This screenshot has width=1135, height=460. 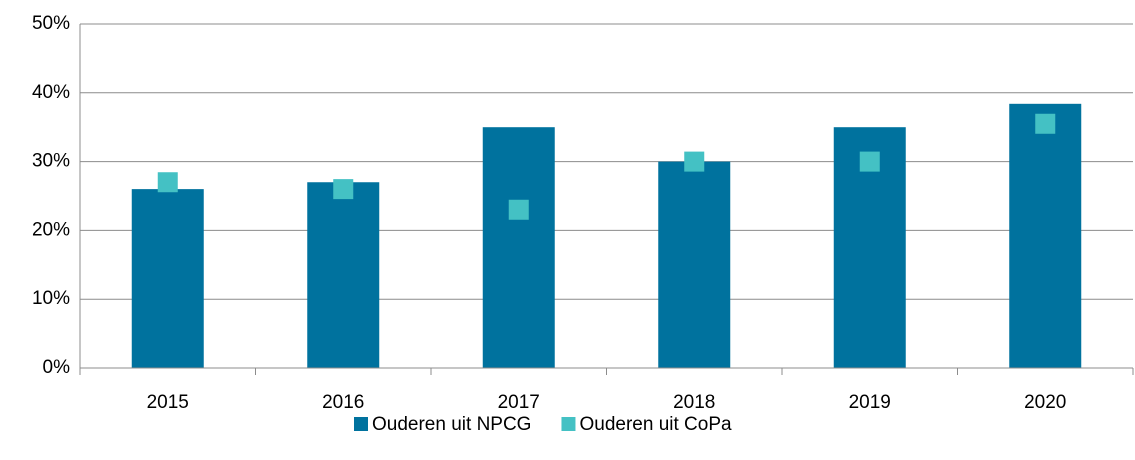 What do you see at coordinates (57, 367) in the screenshot?
I see `y-tick-label: 0%` at bounding box center [57, 367].